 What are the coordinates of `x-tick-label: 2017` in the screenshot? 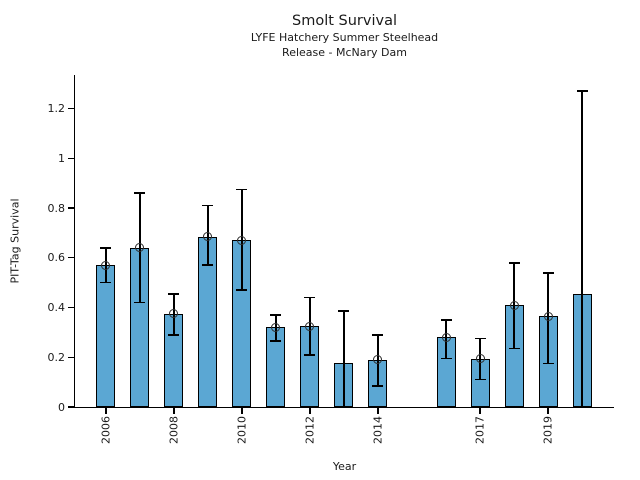 It's located at (480, 430).